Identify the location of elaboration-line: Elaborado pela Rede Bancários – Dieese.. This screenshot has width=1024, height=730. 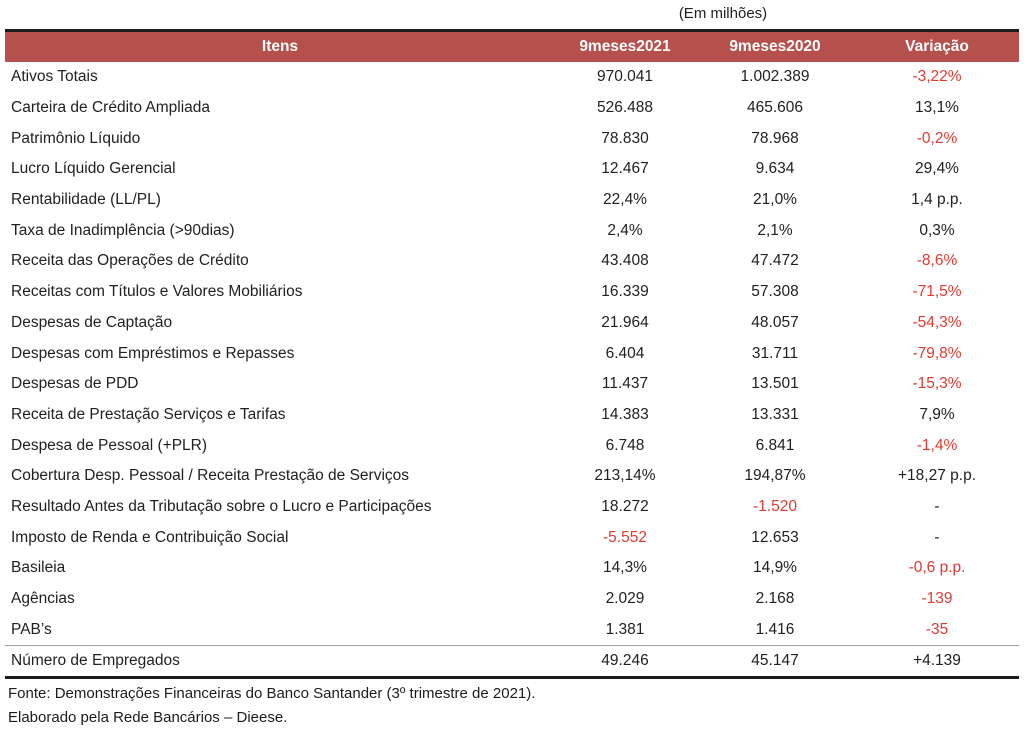
(148, 717).